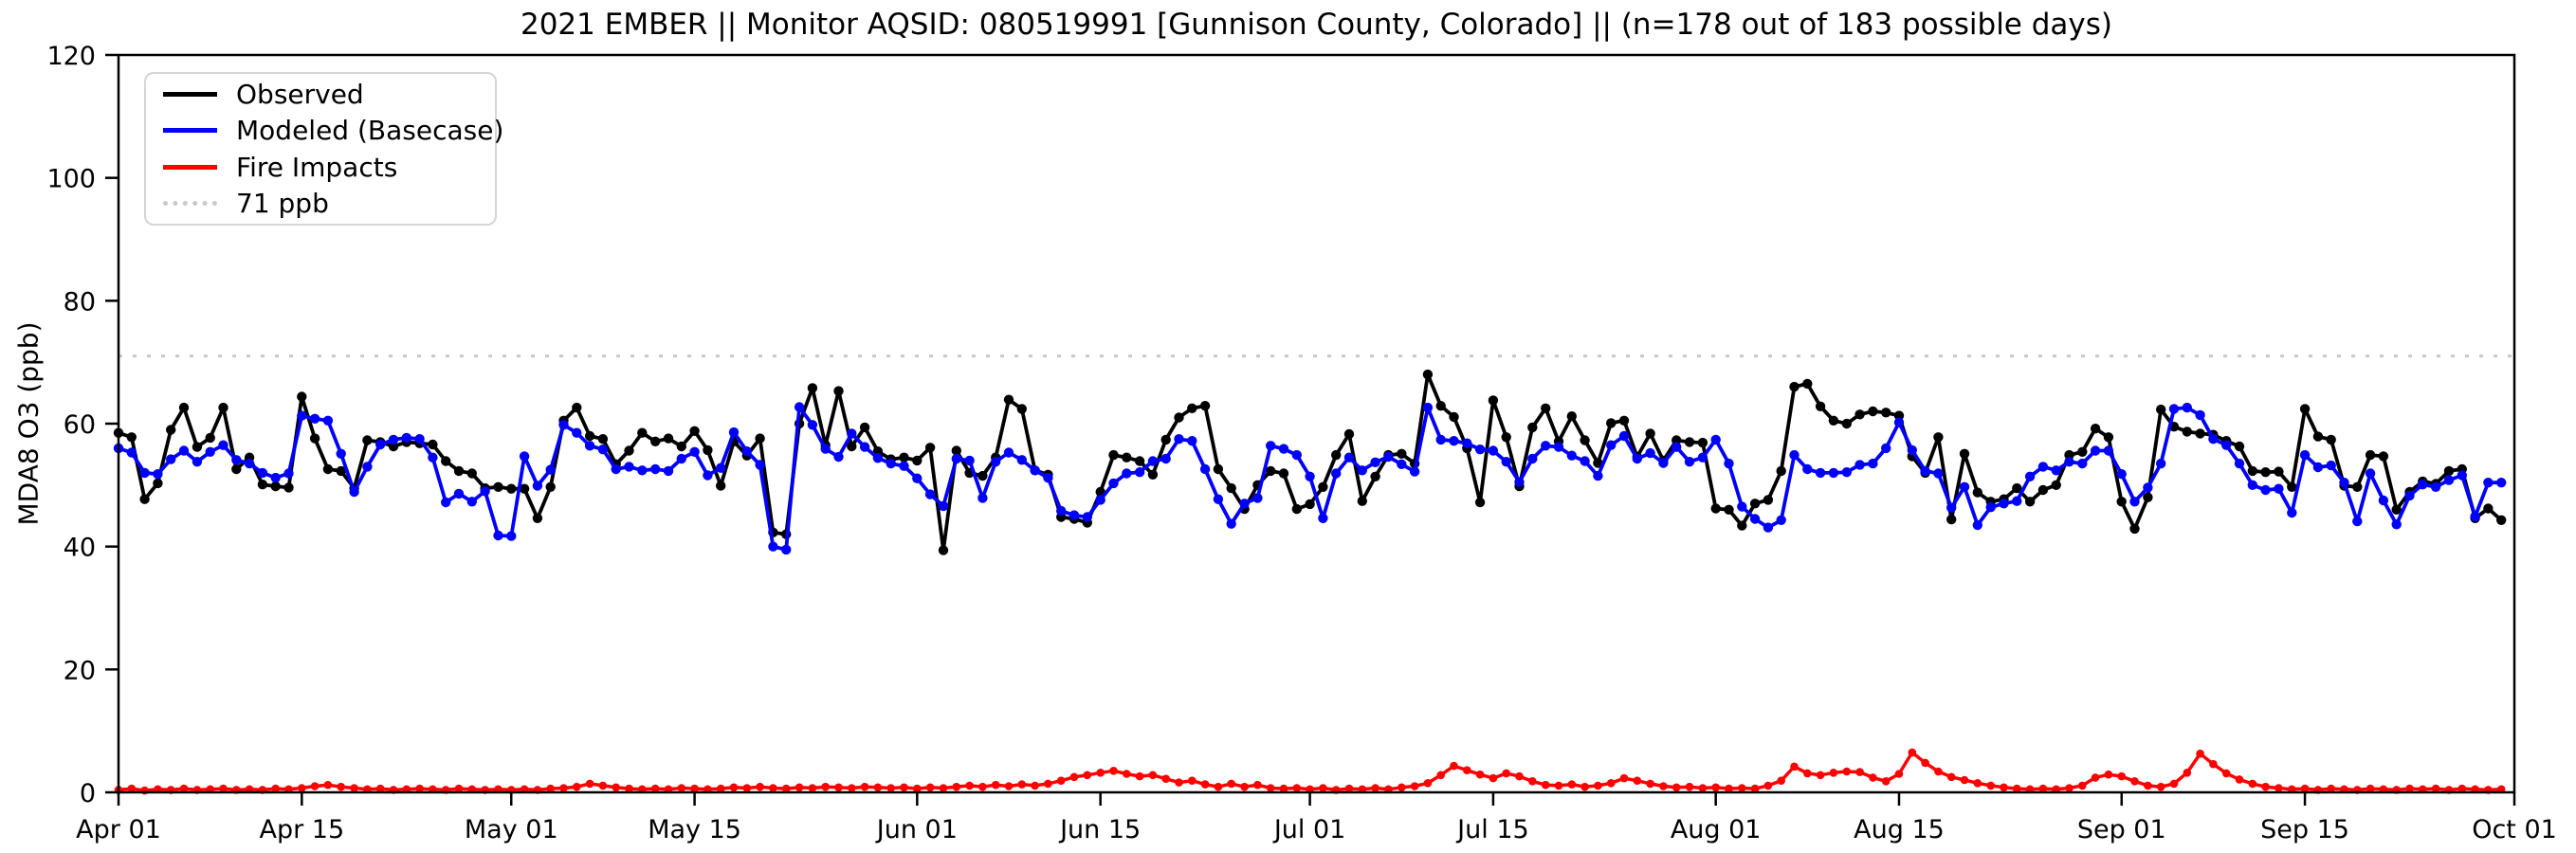 This screenshot has width=2576, height=853. I want to click on modeled-line-swatch, so click(190, 131).